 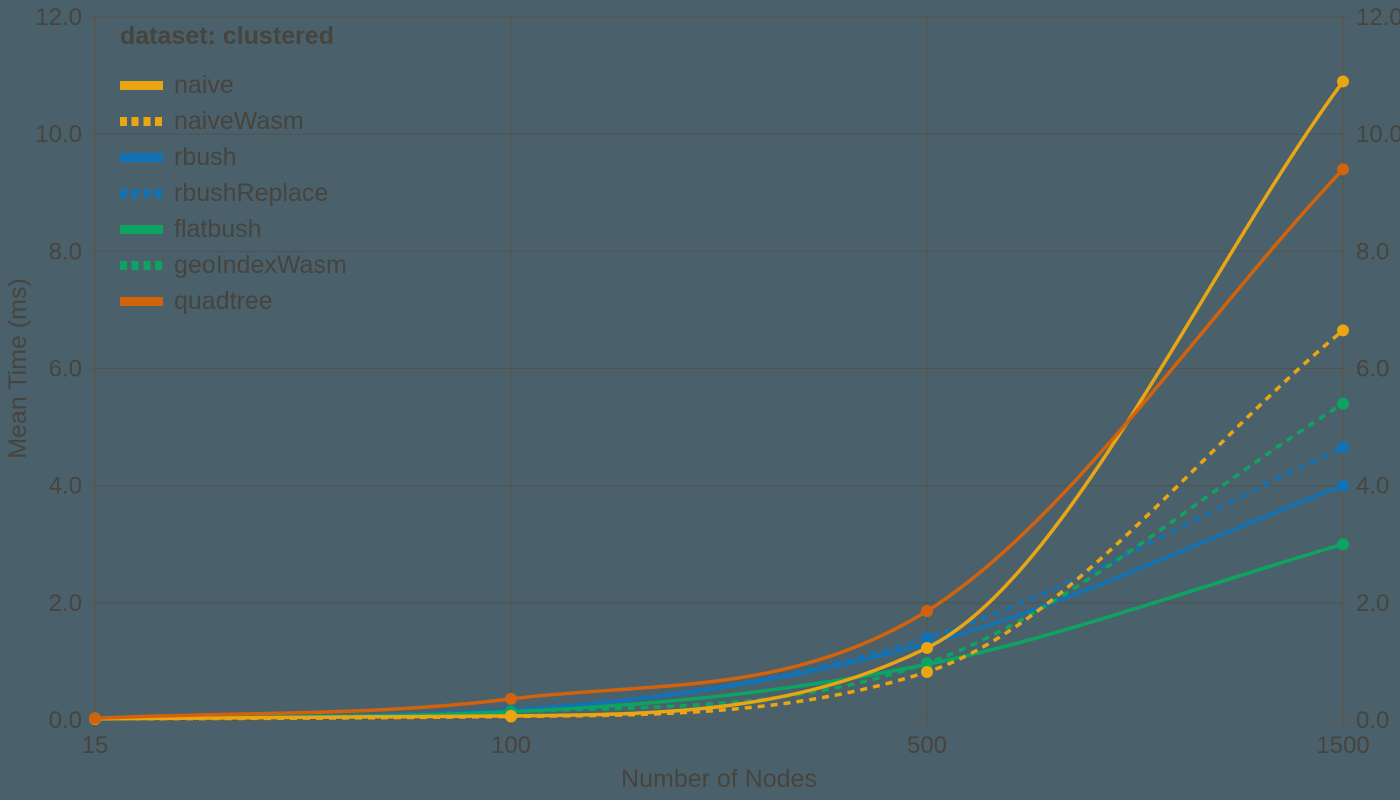 I want to click on legend-item-naiveWasm: naiveWasm, so click(x=233, y=121).